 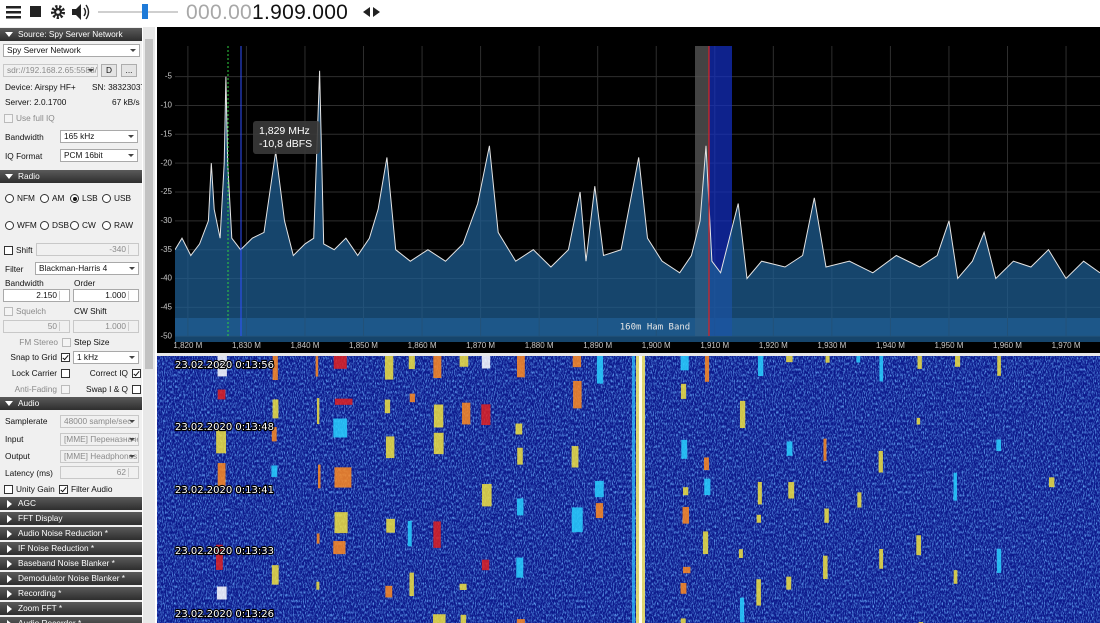 I want to click on section-header: Source: Spy Server Network, so click(x=71, y=34).